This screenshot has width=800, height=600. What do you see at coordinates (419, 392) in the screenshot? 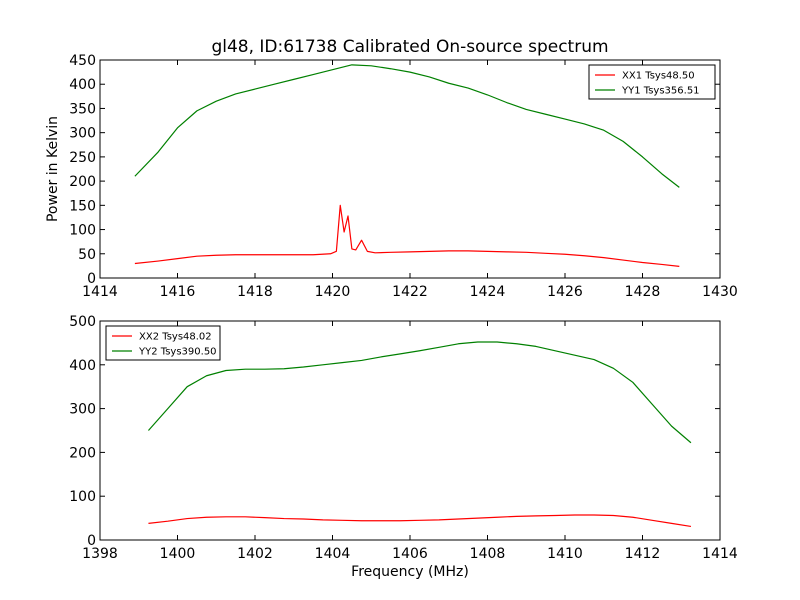
I see `plot-1-series-1-line` at bounding box center [419, 392].